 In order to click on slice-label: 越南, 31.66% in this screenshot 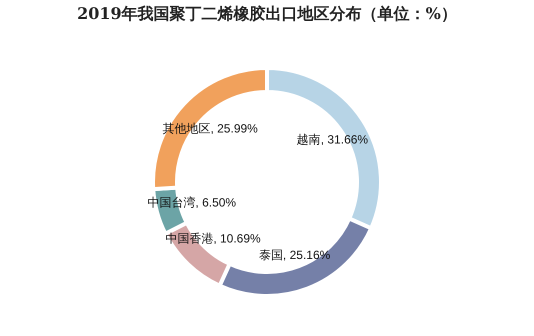, I will do `click(332, 139)`.